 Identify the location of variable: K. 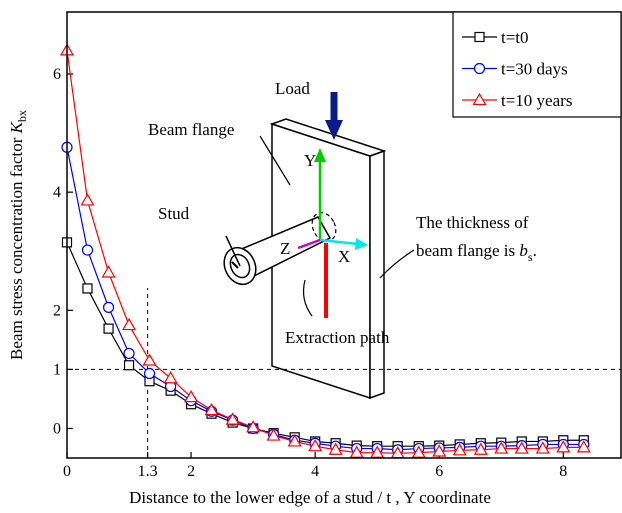
(16, 127).